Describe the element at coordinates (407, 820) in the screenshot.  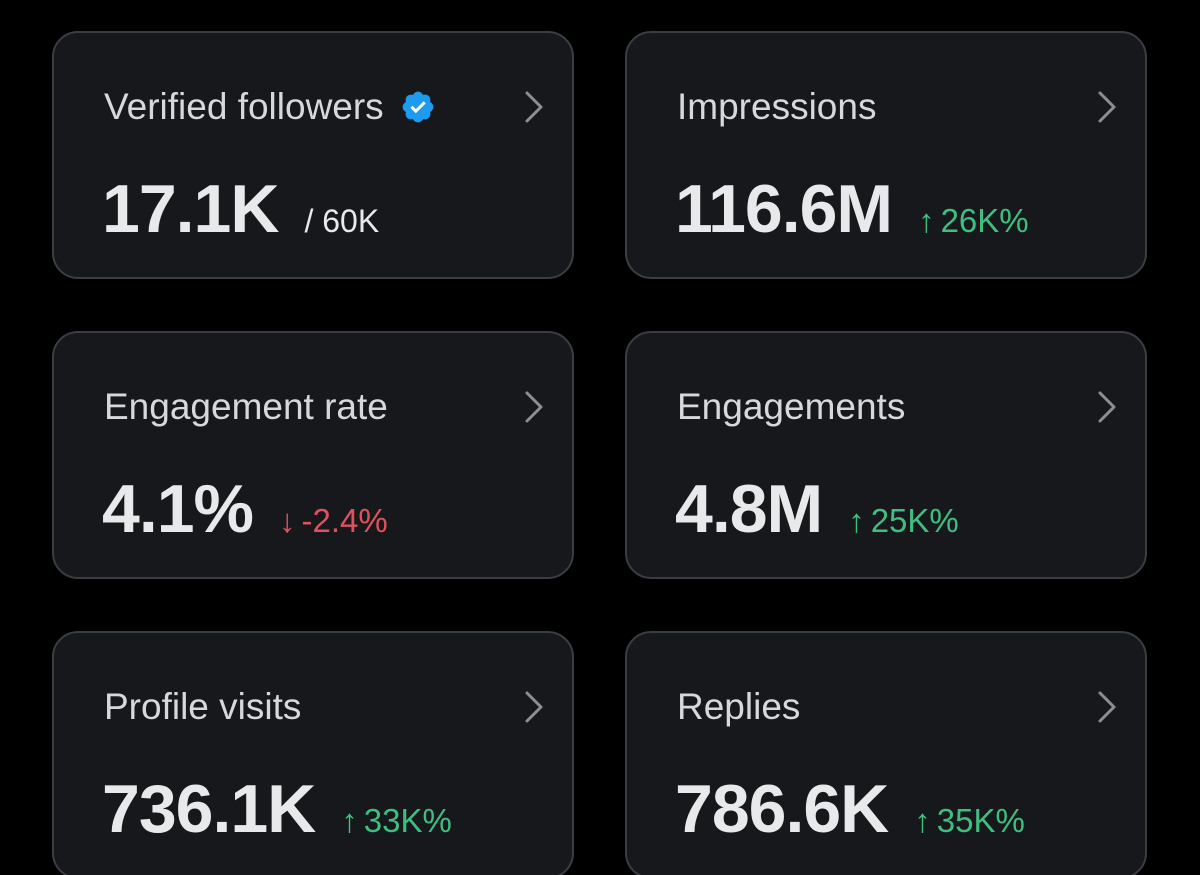
I see `change-value: 33K%` at that location.